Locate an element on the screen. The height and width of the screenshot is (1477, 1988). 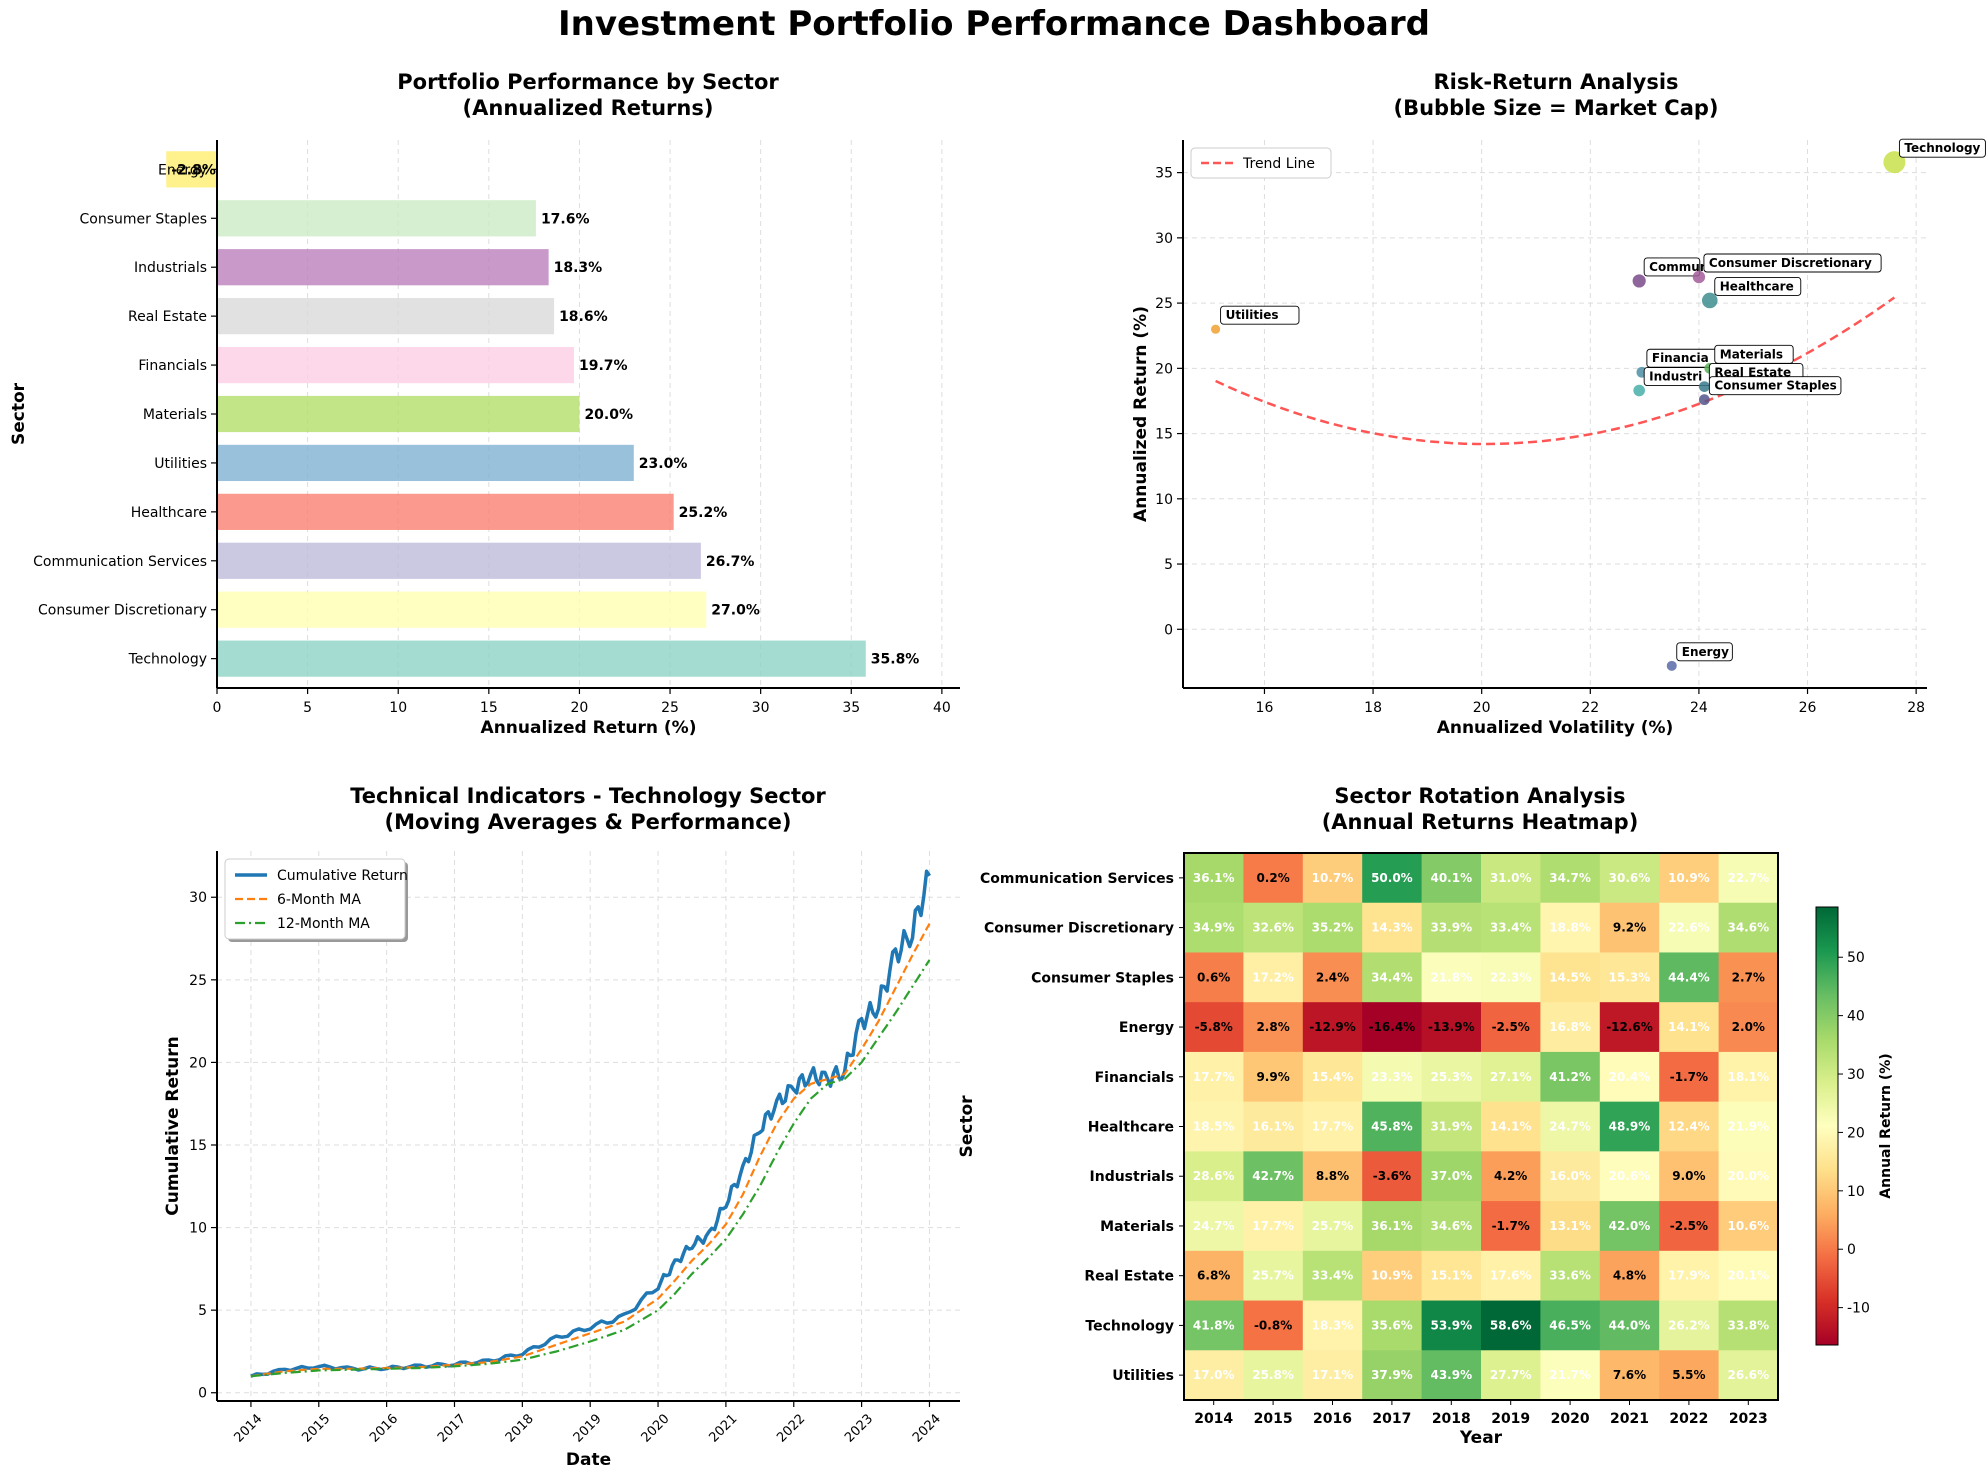
cell-value-label: 35.2% is located at coordinates (1333, 928).